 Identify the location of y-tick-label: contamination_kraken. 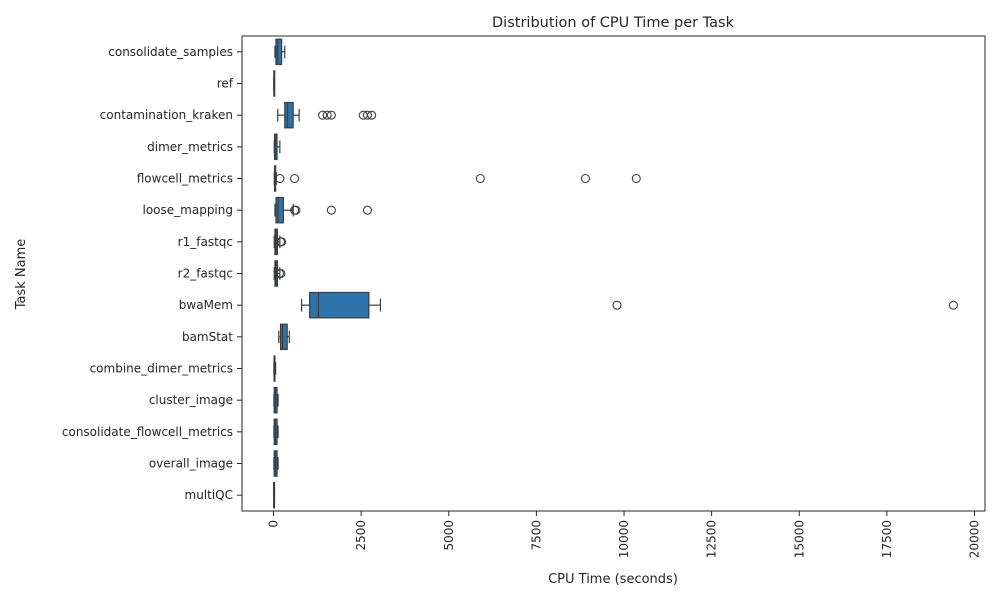
(166, 115).